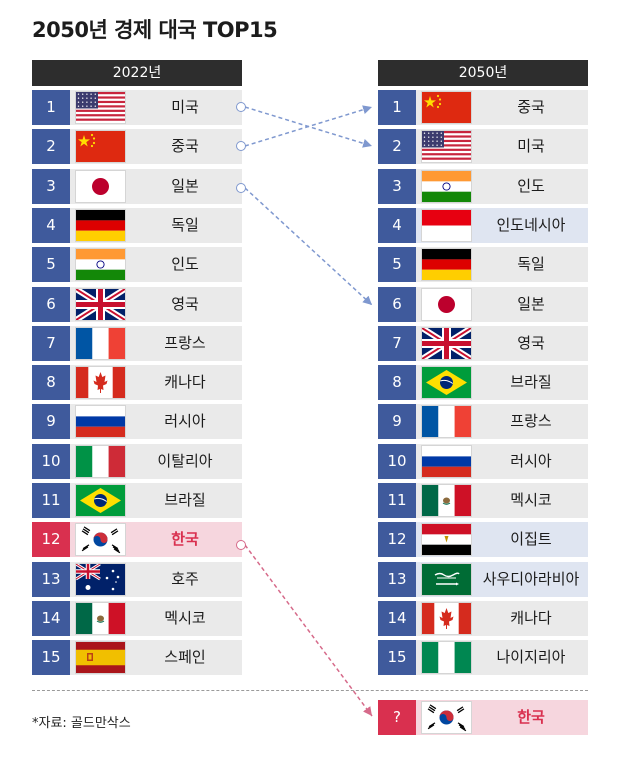 This screenshot has width=620, height=763. What do you see at coordinates (446, 658) in the screenshot?
I see `nigeria-flag` at bounding box center [446, 658].